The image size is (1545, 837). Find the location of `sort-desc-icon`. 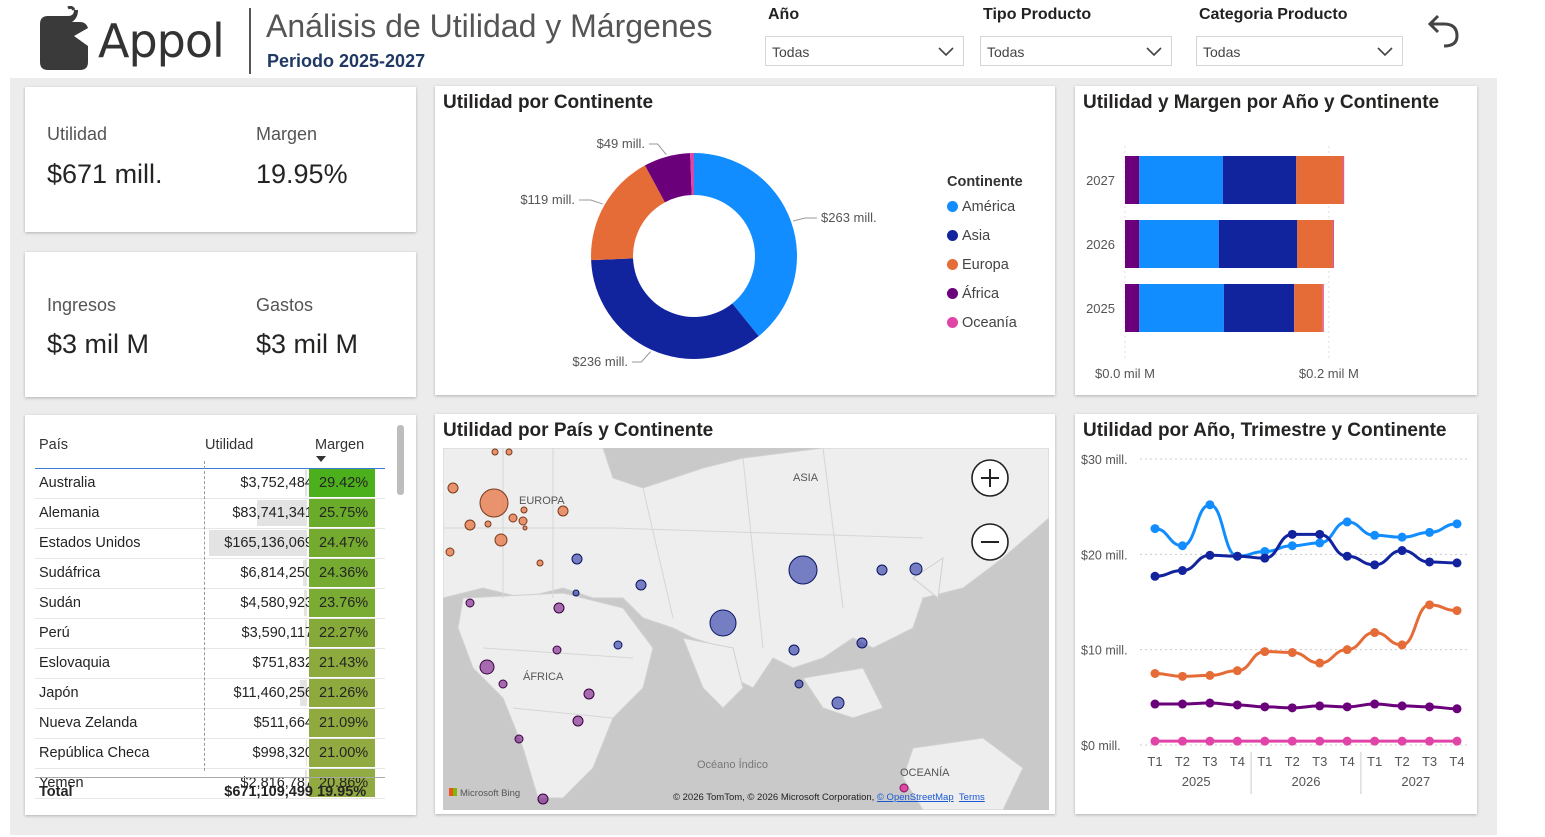

sort-desc-icon is located at coordinates (321, 459).